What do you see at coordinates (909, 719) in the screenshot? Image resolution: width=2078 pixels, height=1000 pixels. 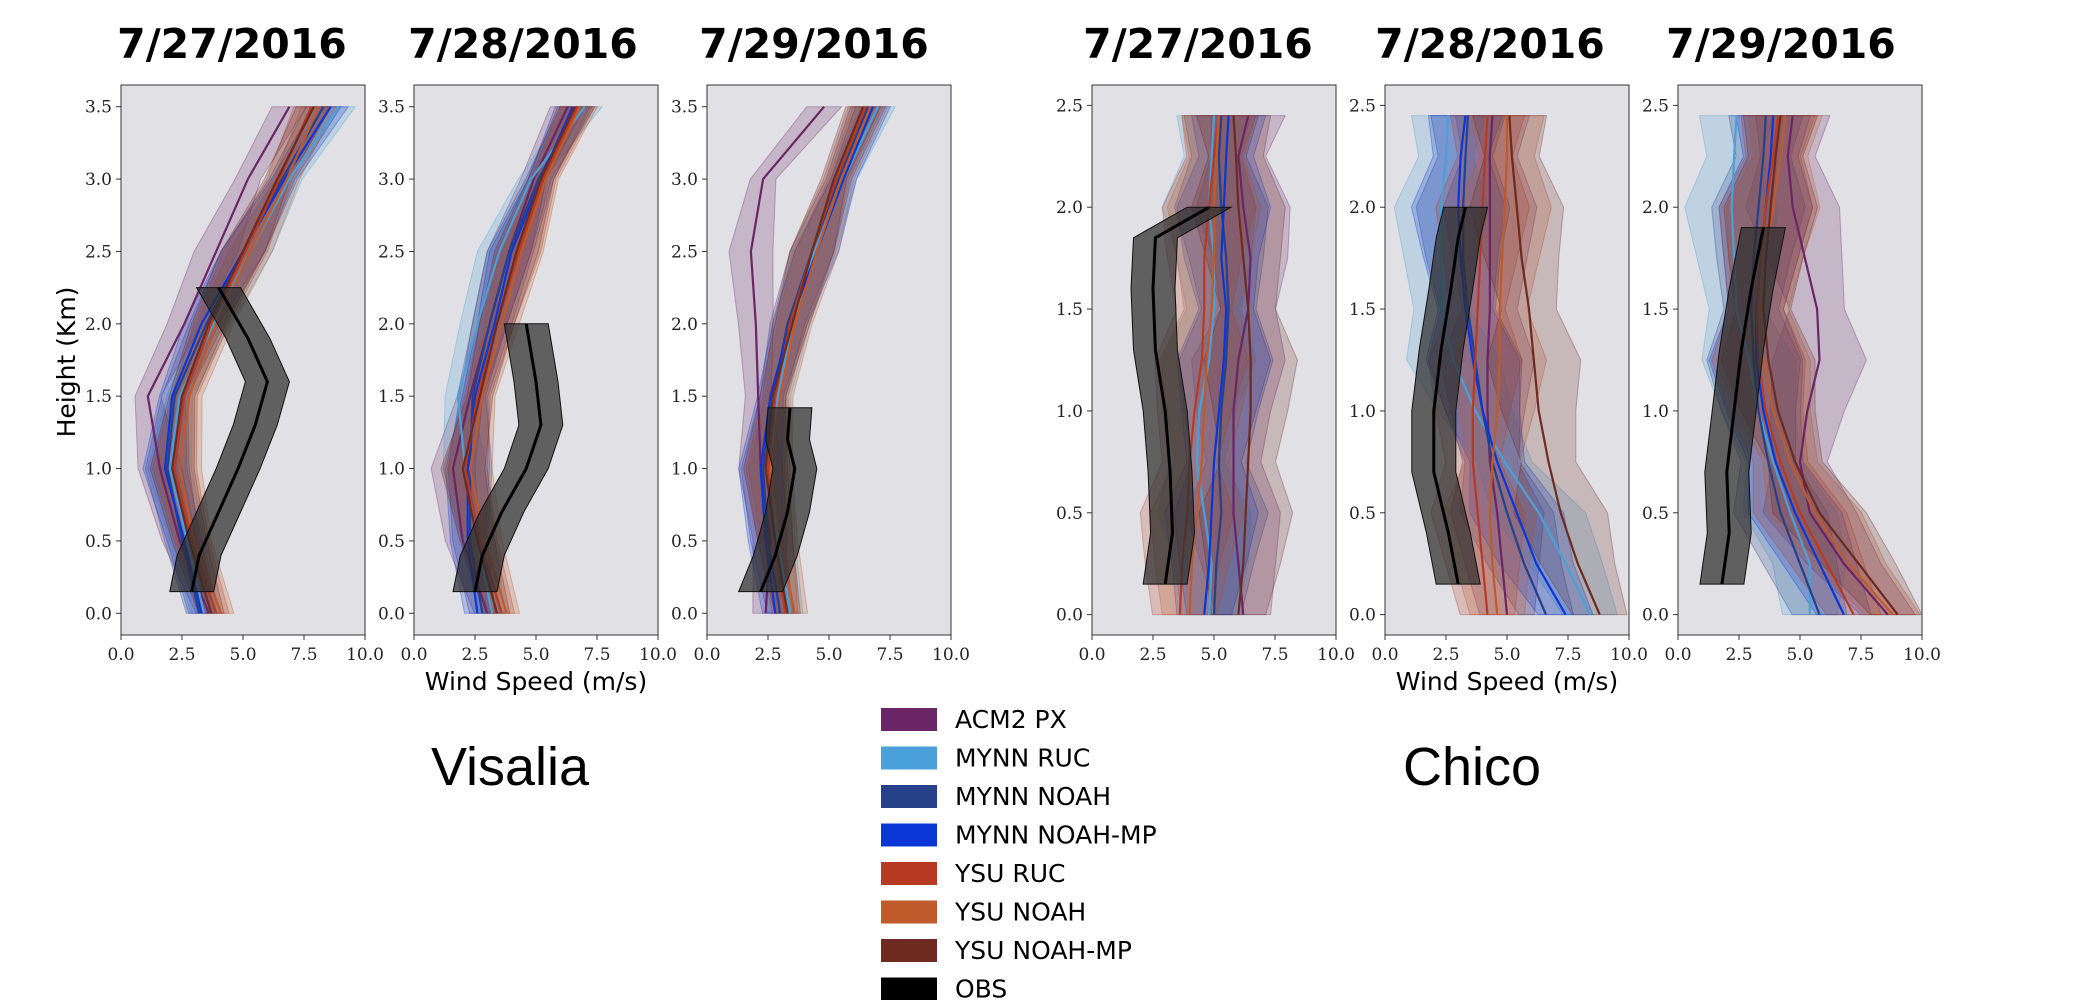 I see `legend-swatch-acm2-px` at bounding box center [909, 719].